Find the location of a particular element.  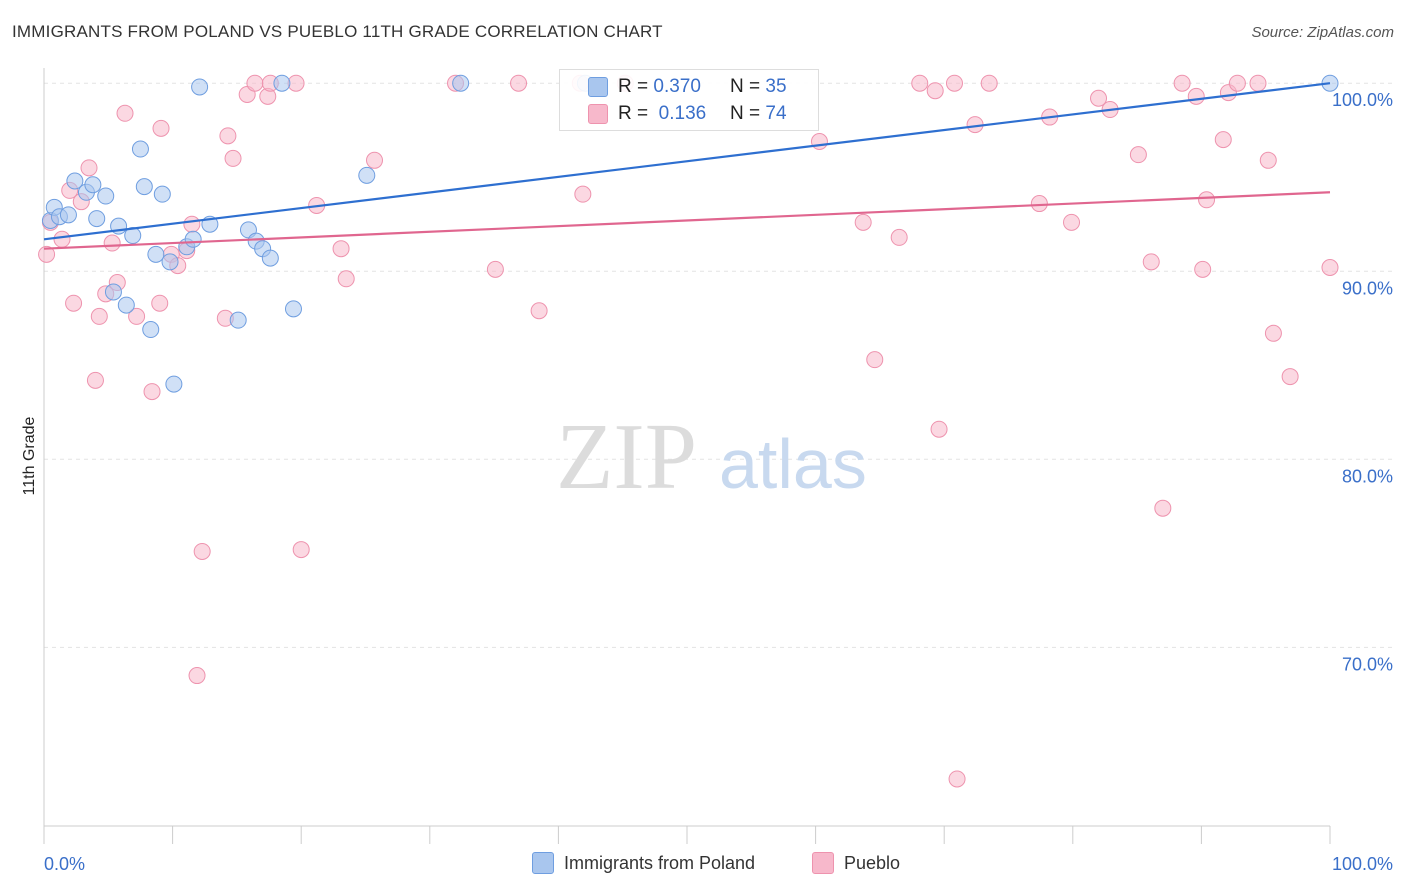

n-value: 74 is located at coordinates (776, 113).